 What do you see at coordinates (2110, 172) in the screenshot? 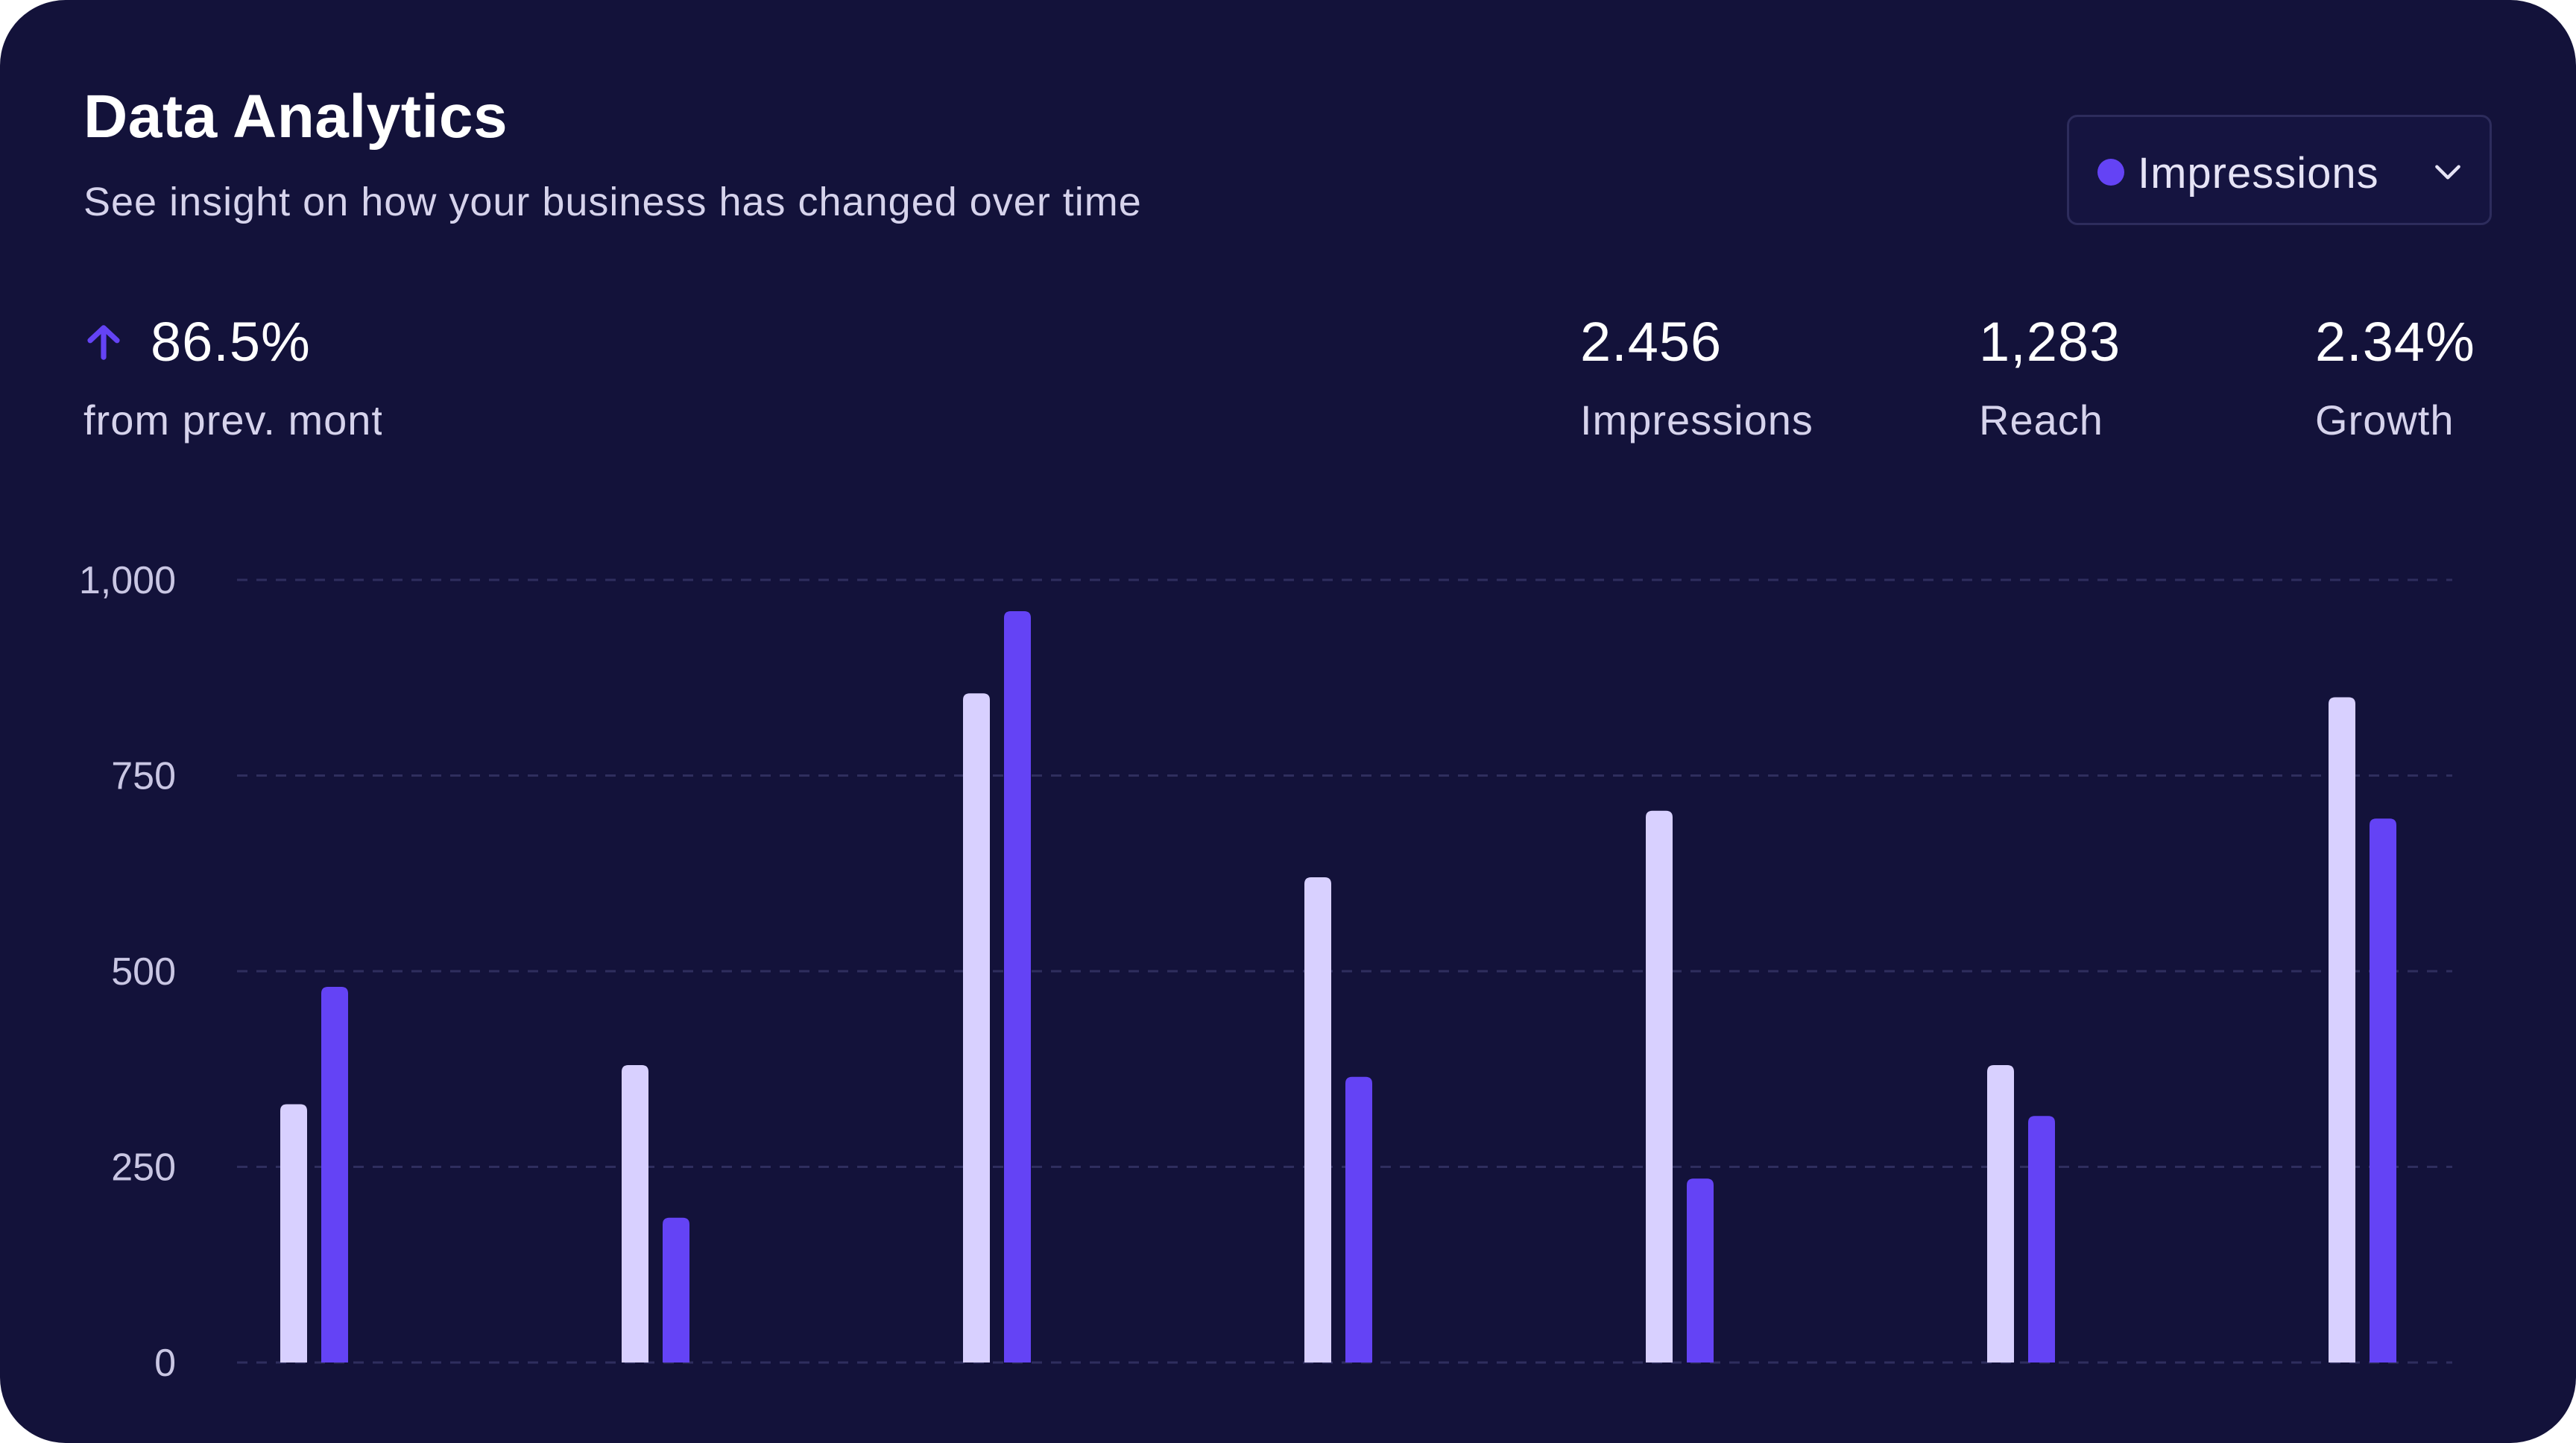
I see `series-color-dot` at bounding box center [2110, 172].